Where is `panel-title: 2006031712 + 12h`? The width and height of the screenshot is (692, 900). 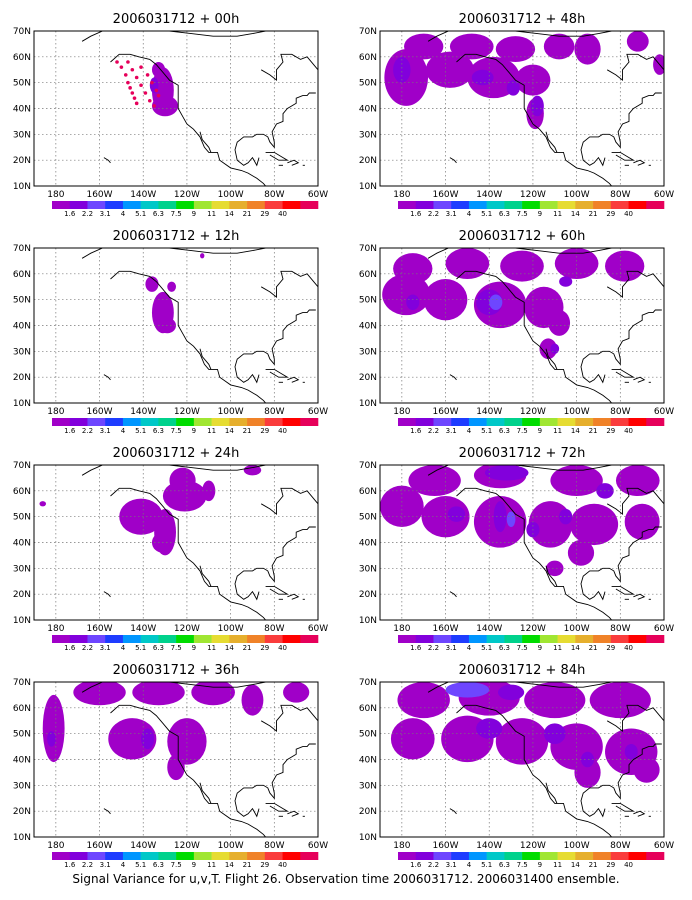 panel-title: 2006031712 + 12h is located at coordinates (176, 236).